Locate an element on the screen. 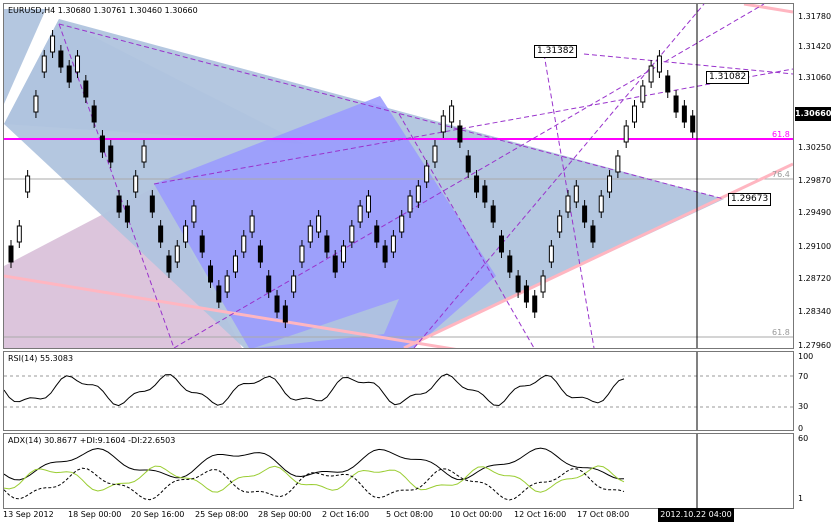 The height and width of the screenshot is (525, 834). triangle-grey-upper-left is located at coordinates (25, 56).